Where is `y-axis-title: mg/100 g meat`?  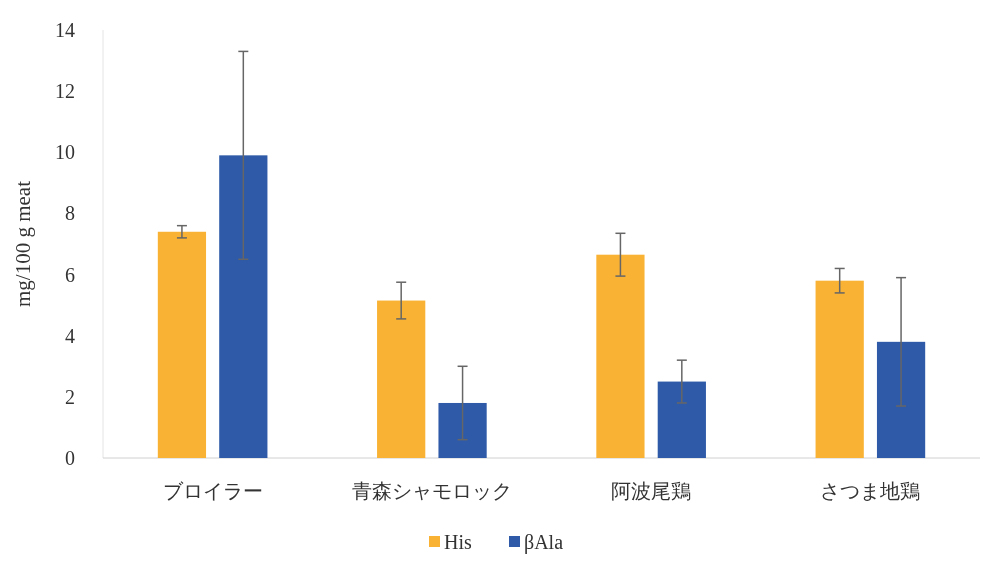
y-axis-title: mg/100 g meat is located at coordinates (23, 243).